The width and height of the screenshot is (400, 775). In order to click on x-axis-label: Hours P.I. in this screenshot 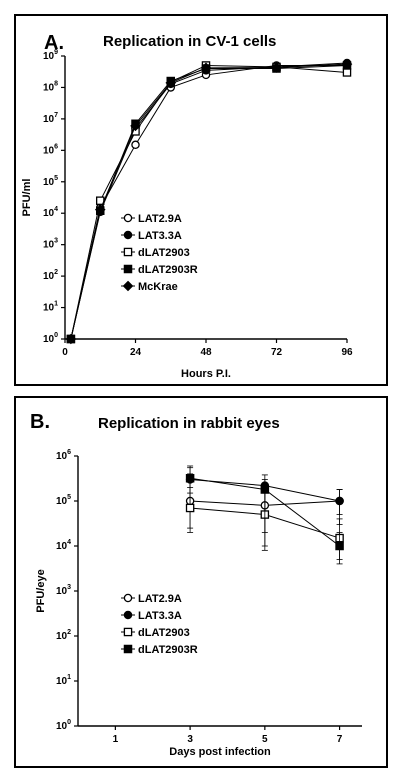, I will do `click(206, 374)`.